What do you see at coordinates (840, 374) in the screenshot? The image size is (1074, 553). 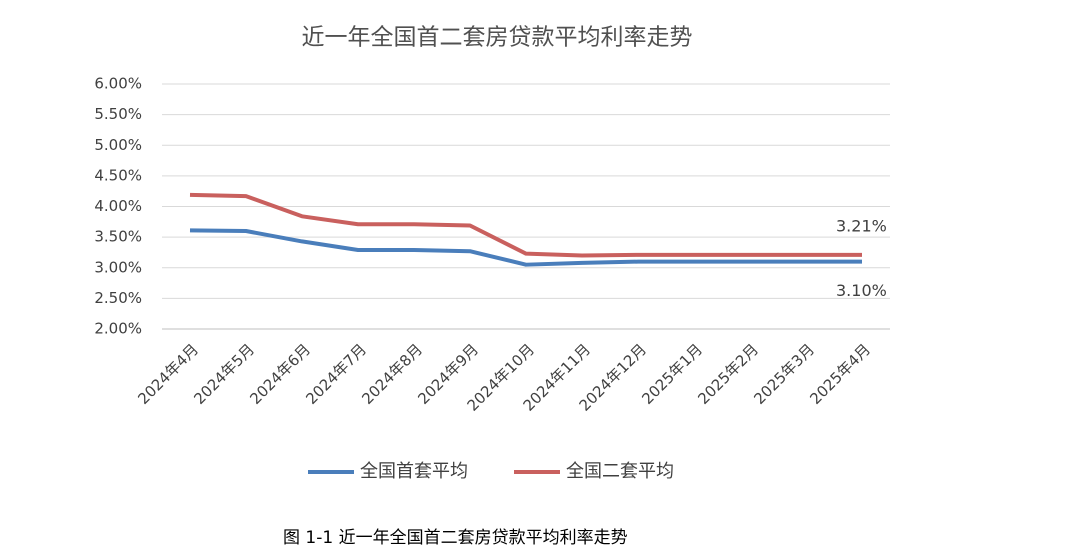 I see `x-tick-label: 2025年4月` at bounding box center [840, 374].